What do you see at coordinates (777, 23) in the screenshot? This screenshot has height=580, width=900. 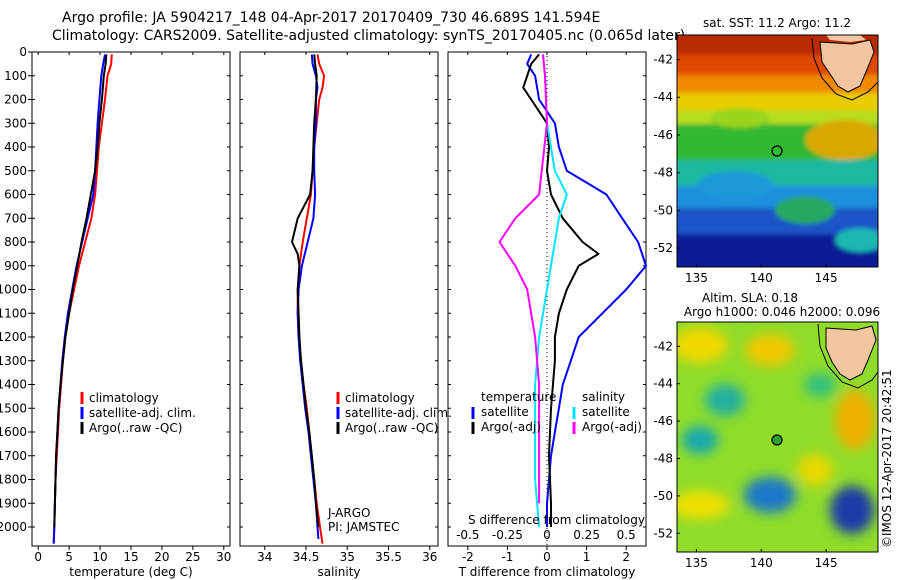 I see `sst-map-title: sat. SST: 11.2 Argo: 11.2` at bounding box center [777, 23].